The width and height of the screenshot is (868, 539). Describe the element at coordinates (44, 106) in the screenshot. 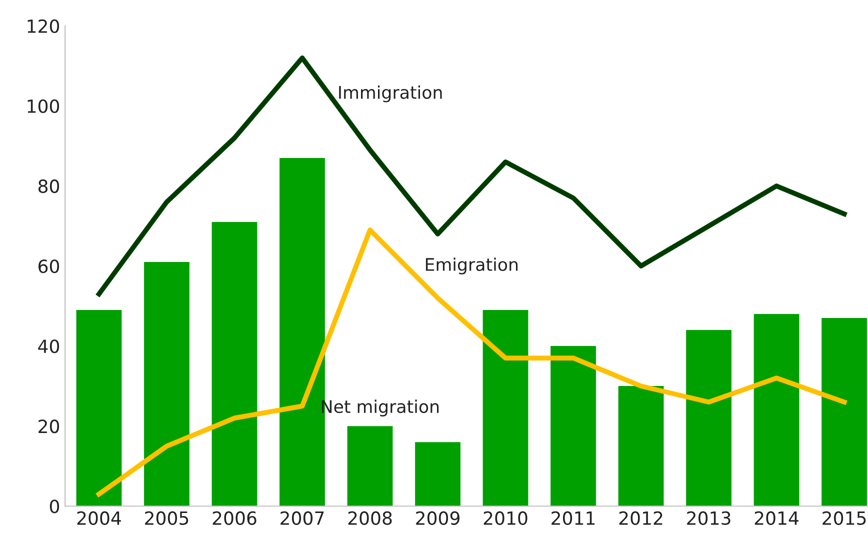

I see `y-tick-label: 100` at that location.